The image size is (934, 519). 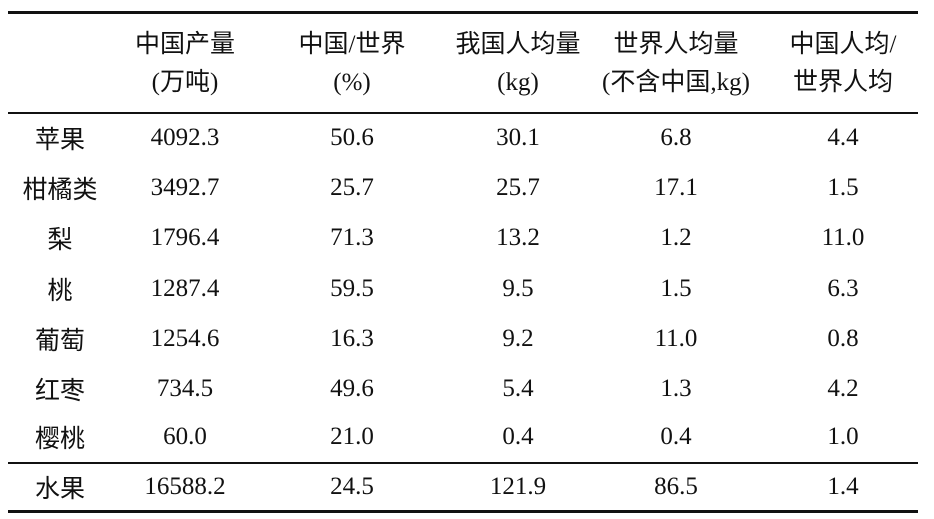 What do you see at coordinates (676, 237) in the screenshot?
I see `data-cell: 1.2` at bounding box center [676, 237].